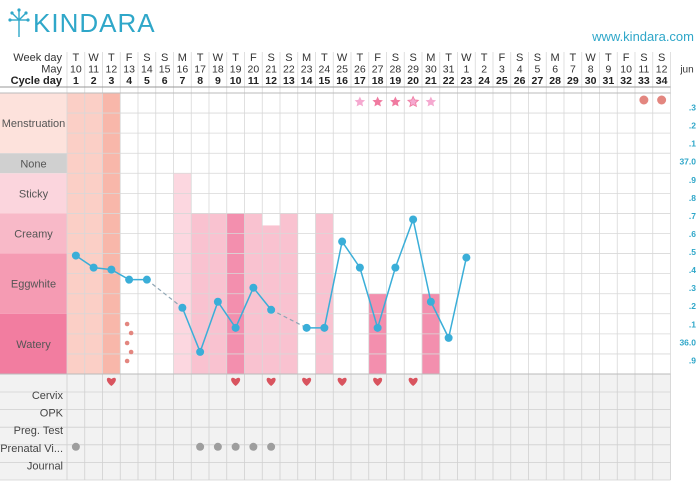 This screenshot has height=482, width=700. What do you see at coordinates (33, 235) in the screenshot?
I see `fluid-row-label: Creamy` at bounding box center [33, 235].